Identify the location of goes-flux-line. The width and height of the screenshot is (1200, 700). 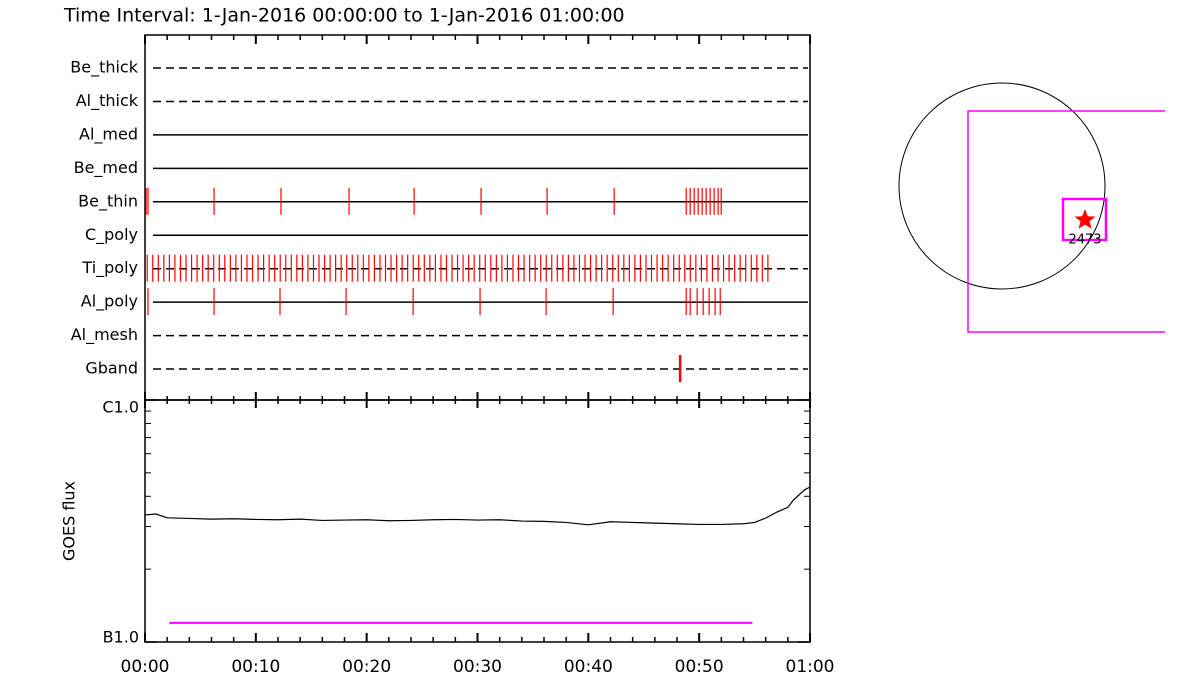
(477, 506).